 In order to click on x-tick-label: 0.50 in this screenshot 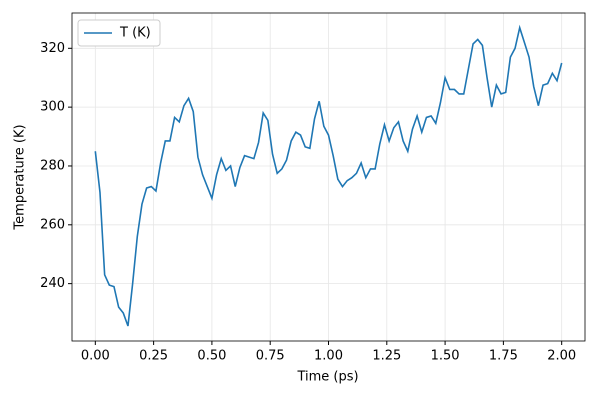, I will do `click(211, 356)`.